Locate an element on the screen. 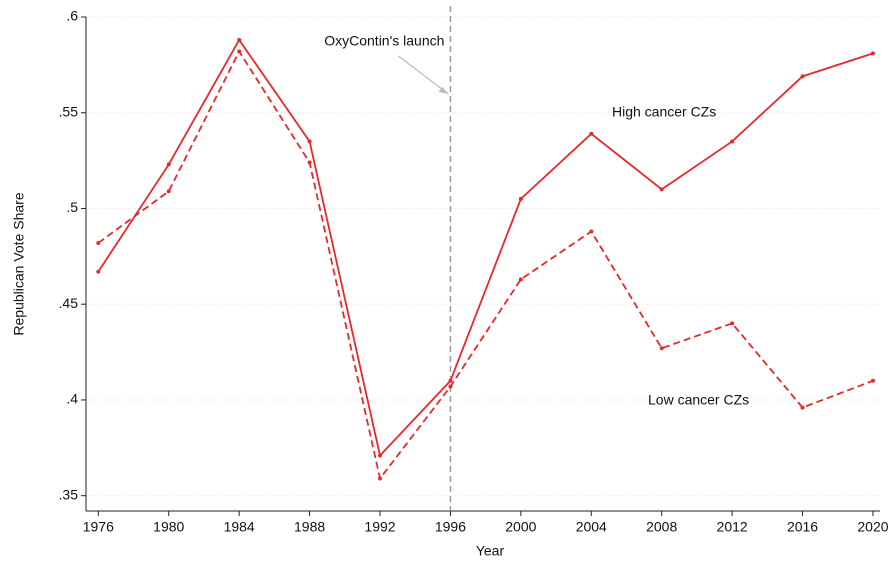 The width and height of the screenshot is (895, 567). x-axis-title: Year is located at coordinates (490, 551).